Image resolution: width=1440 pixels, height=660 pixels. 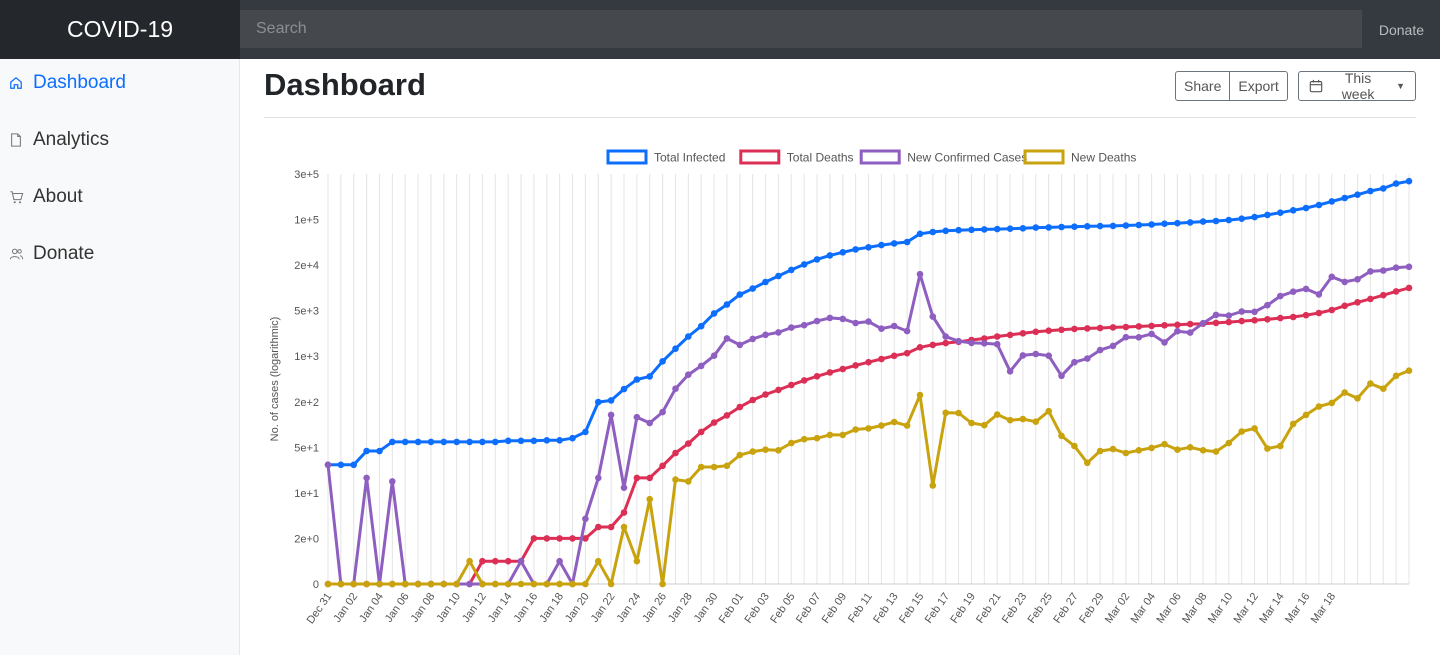 I want to click on date-range-dropdown: This week ▼, so click(x=1357, y=86).